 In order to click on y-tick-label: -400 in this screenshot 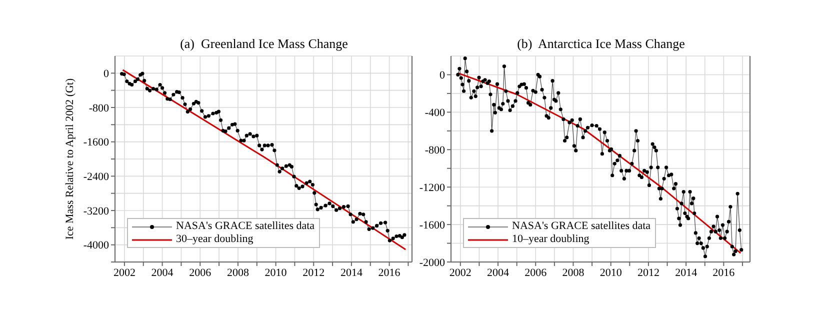, I will do `click(435, 113)`.